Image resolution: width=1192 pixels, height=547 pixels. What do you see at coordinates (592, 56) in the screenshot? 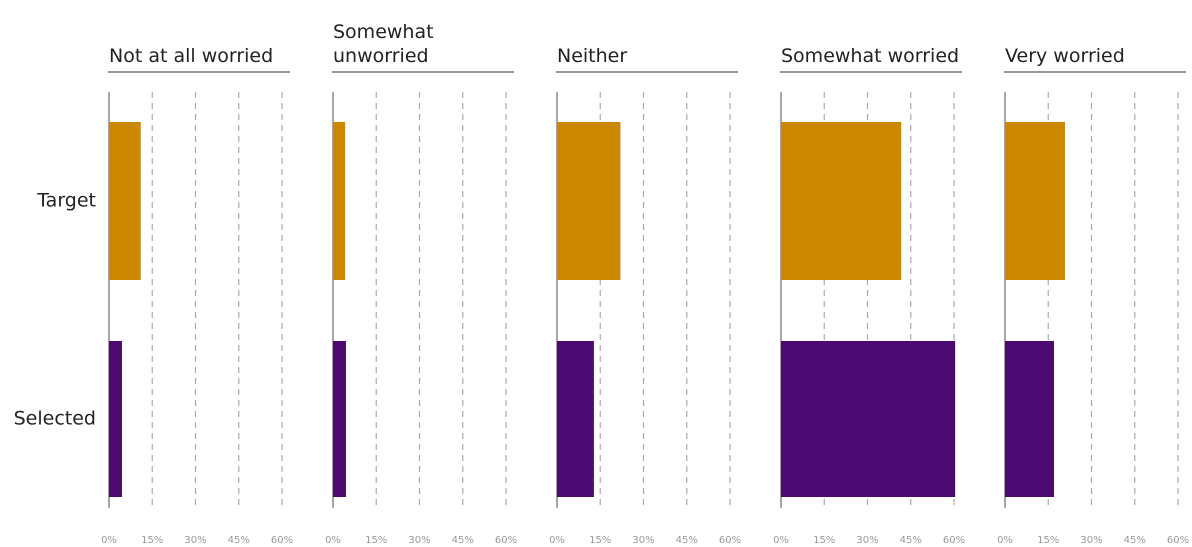
I see `panel-title: Neither` at bounding box center [592, 56].